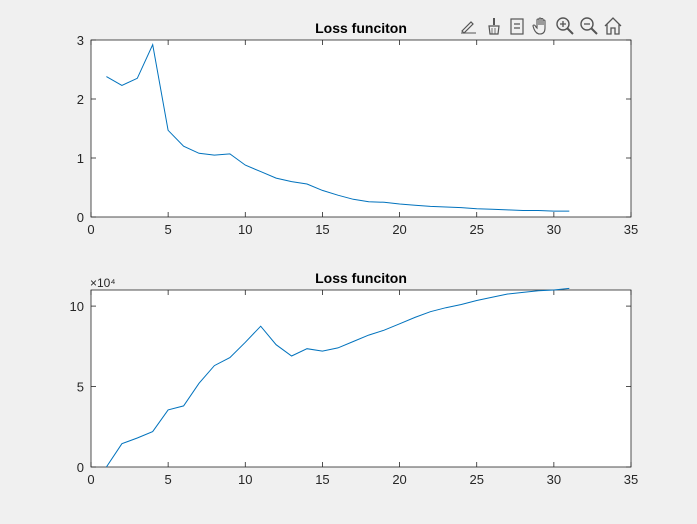 The height and width of the screenshot is (524, 697). What do you see at coordinates (80, 40) in the screenshot?
I see `y-tick-label: 3` at bounding box center [80, 40].